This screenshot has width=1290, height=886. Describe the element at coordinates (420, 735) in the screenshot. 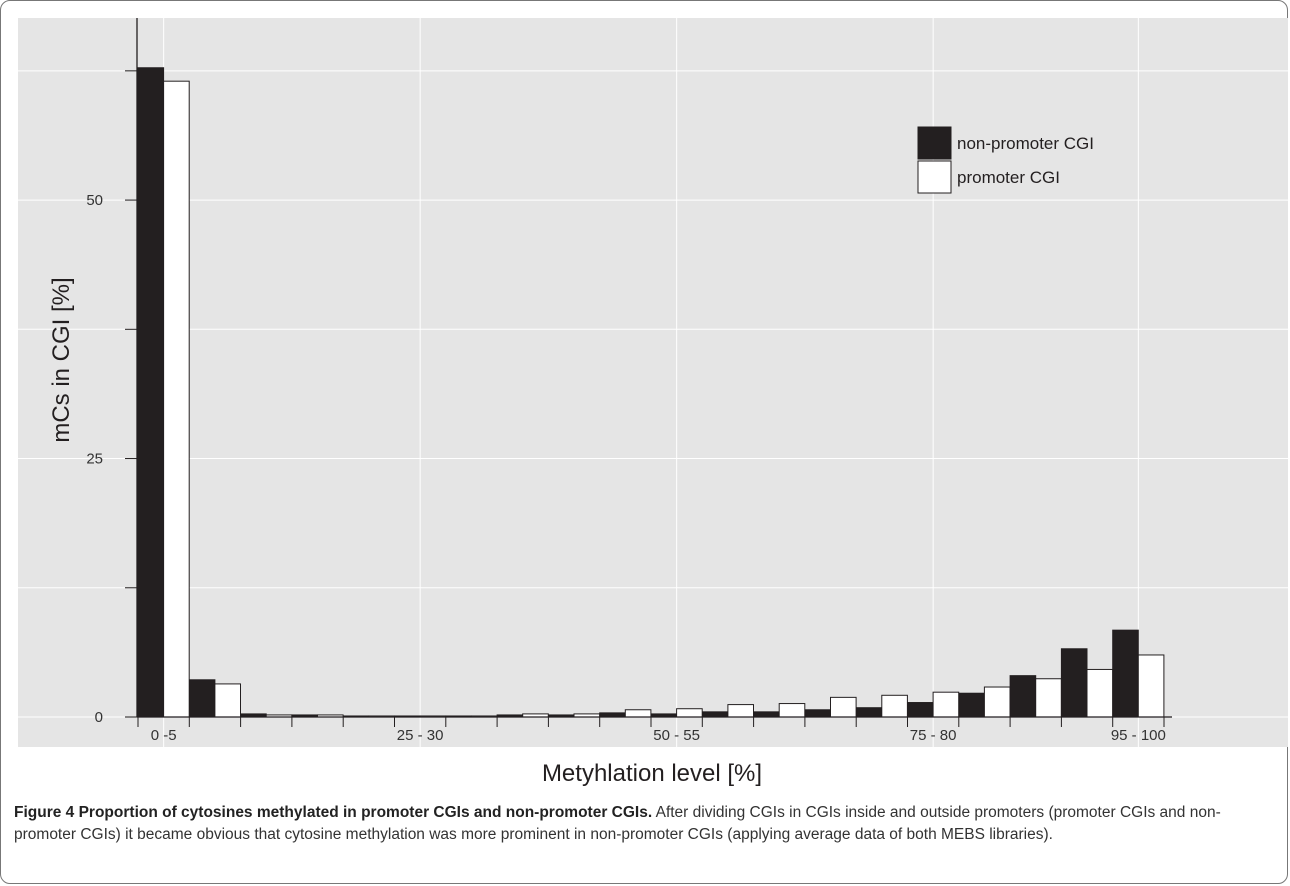

I see `x-tick-label: 25 - 30` at that location.